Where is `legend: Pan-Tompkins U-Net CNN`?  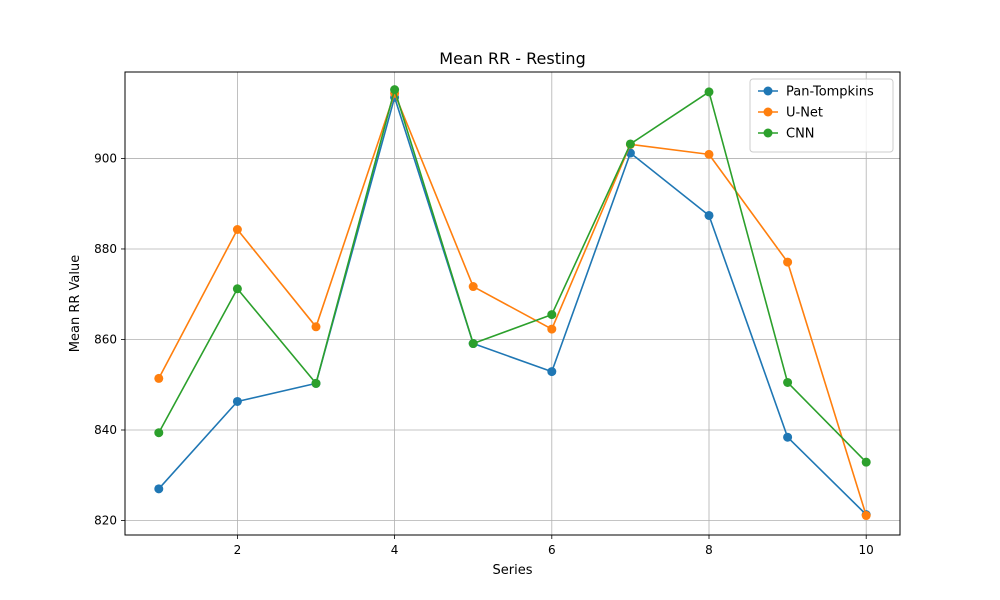 legend: Pan-Tompkins U-Net CNN is located at coordinates (821, 115).